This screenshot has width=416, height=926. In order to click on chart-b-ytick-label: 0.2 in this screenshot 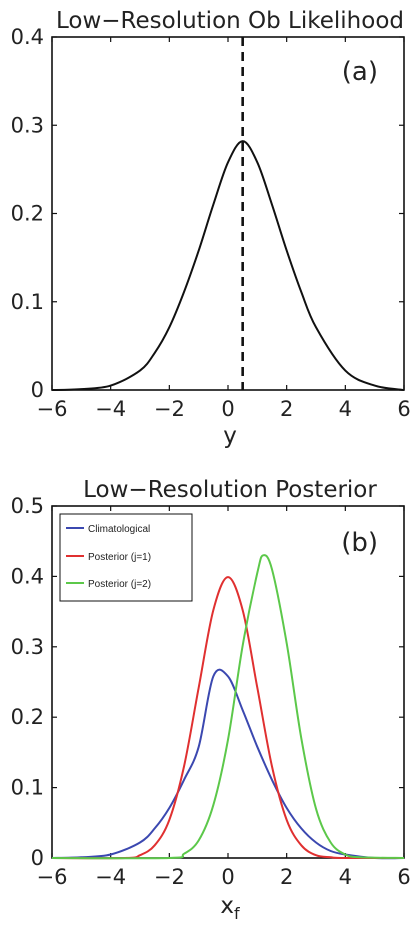, I will do `click(27, 717)`.